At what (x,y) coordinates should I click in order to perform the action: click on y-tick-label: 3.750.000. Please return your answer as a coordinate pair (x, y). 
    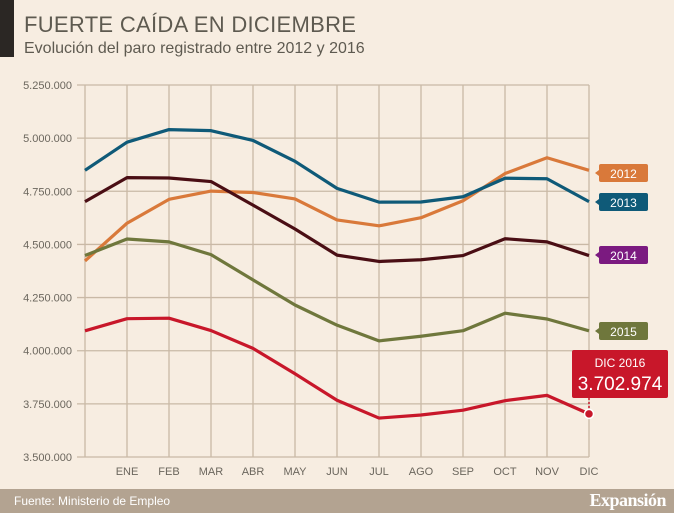
    Looking at the image, I should click on (47, 405).